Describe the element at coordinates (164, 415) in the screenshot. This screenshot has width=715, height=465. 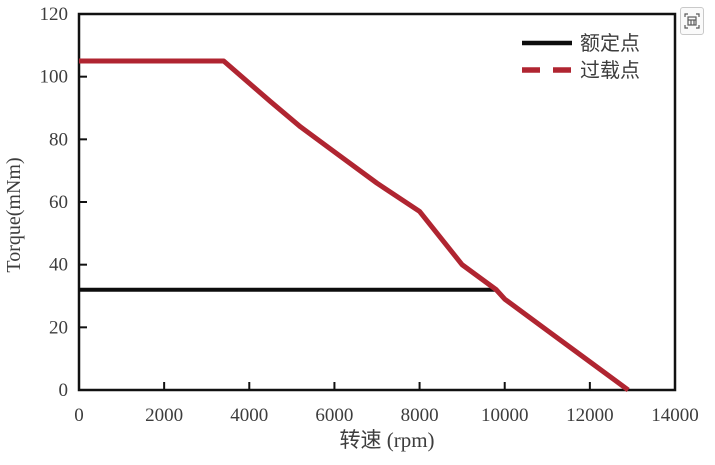
I see `x-tick-label: 2000` at that location.